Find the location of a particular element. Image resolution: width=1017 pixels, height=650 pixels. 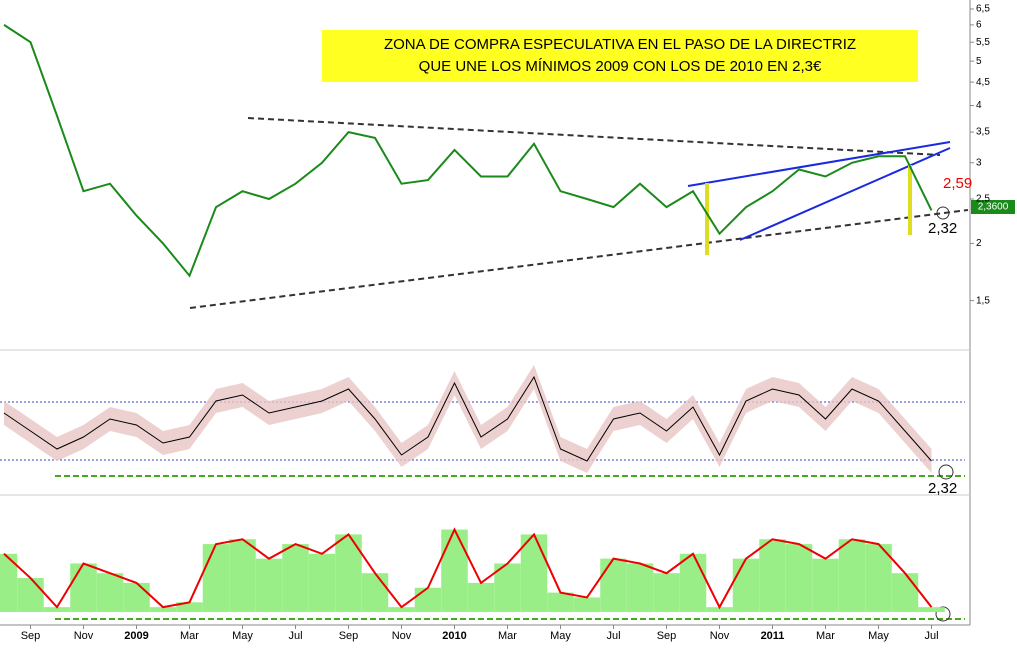

annotation: 2,59 is located at coordinates (957, 183).